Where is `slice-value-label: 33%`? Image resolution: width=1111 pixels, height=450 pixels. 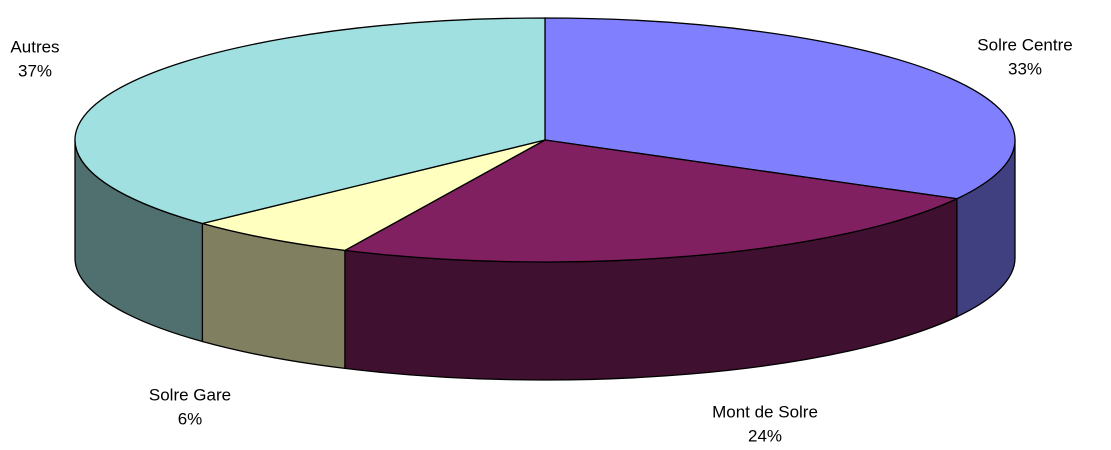
slice-value-label: 33% is located at coordinates (1025, 68).